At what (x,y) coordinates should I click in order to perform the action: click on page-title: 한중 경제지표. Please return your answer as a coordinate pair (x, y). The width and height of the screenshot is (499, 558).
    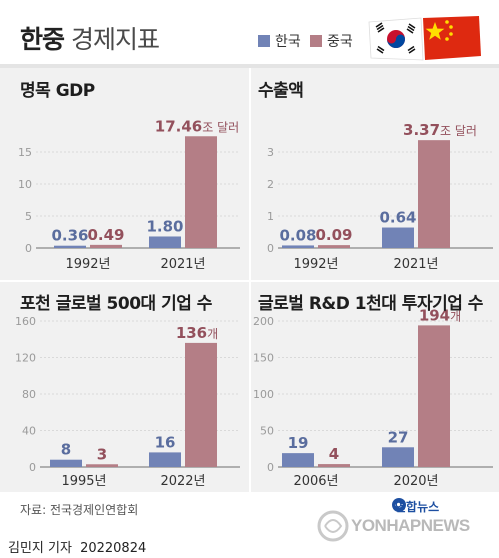
    Looking at the image, I should click on (90, 38).